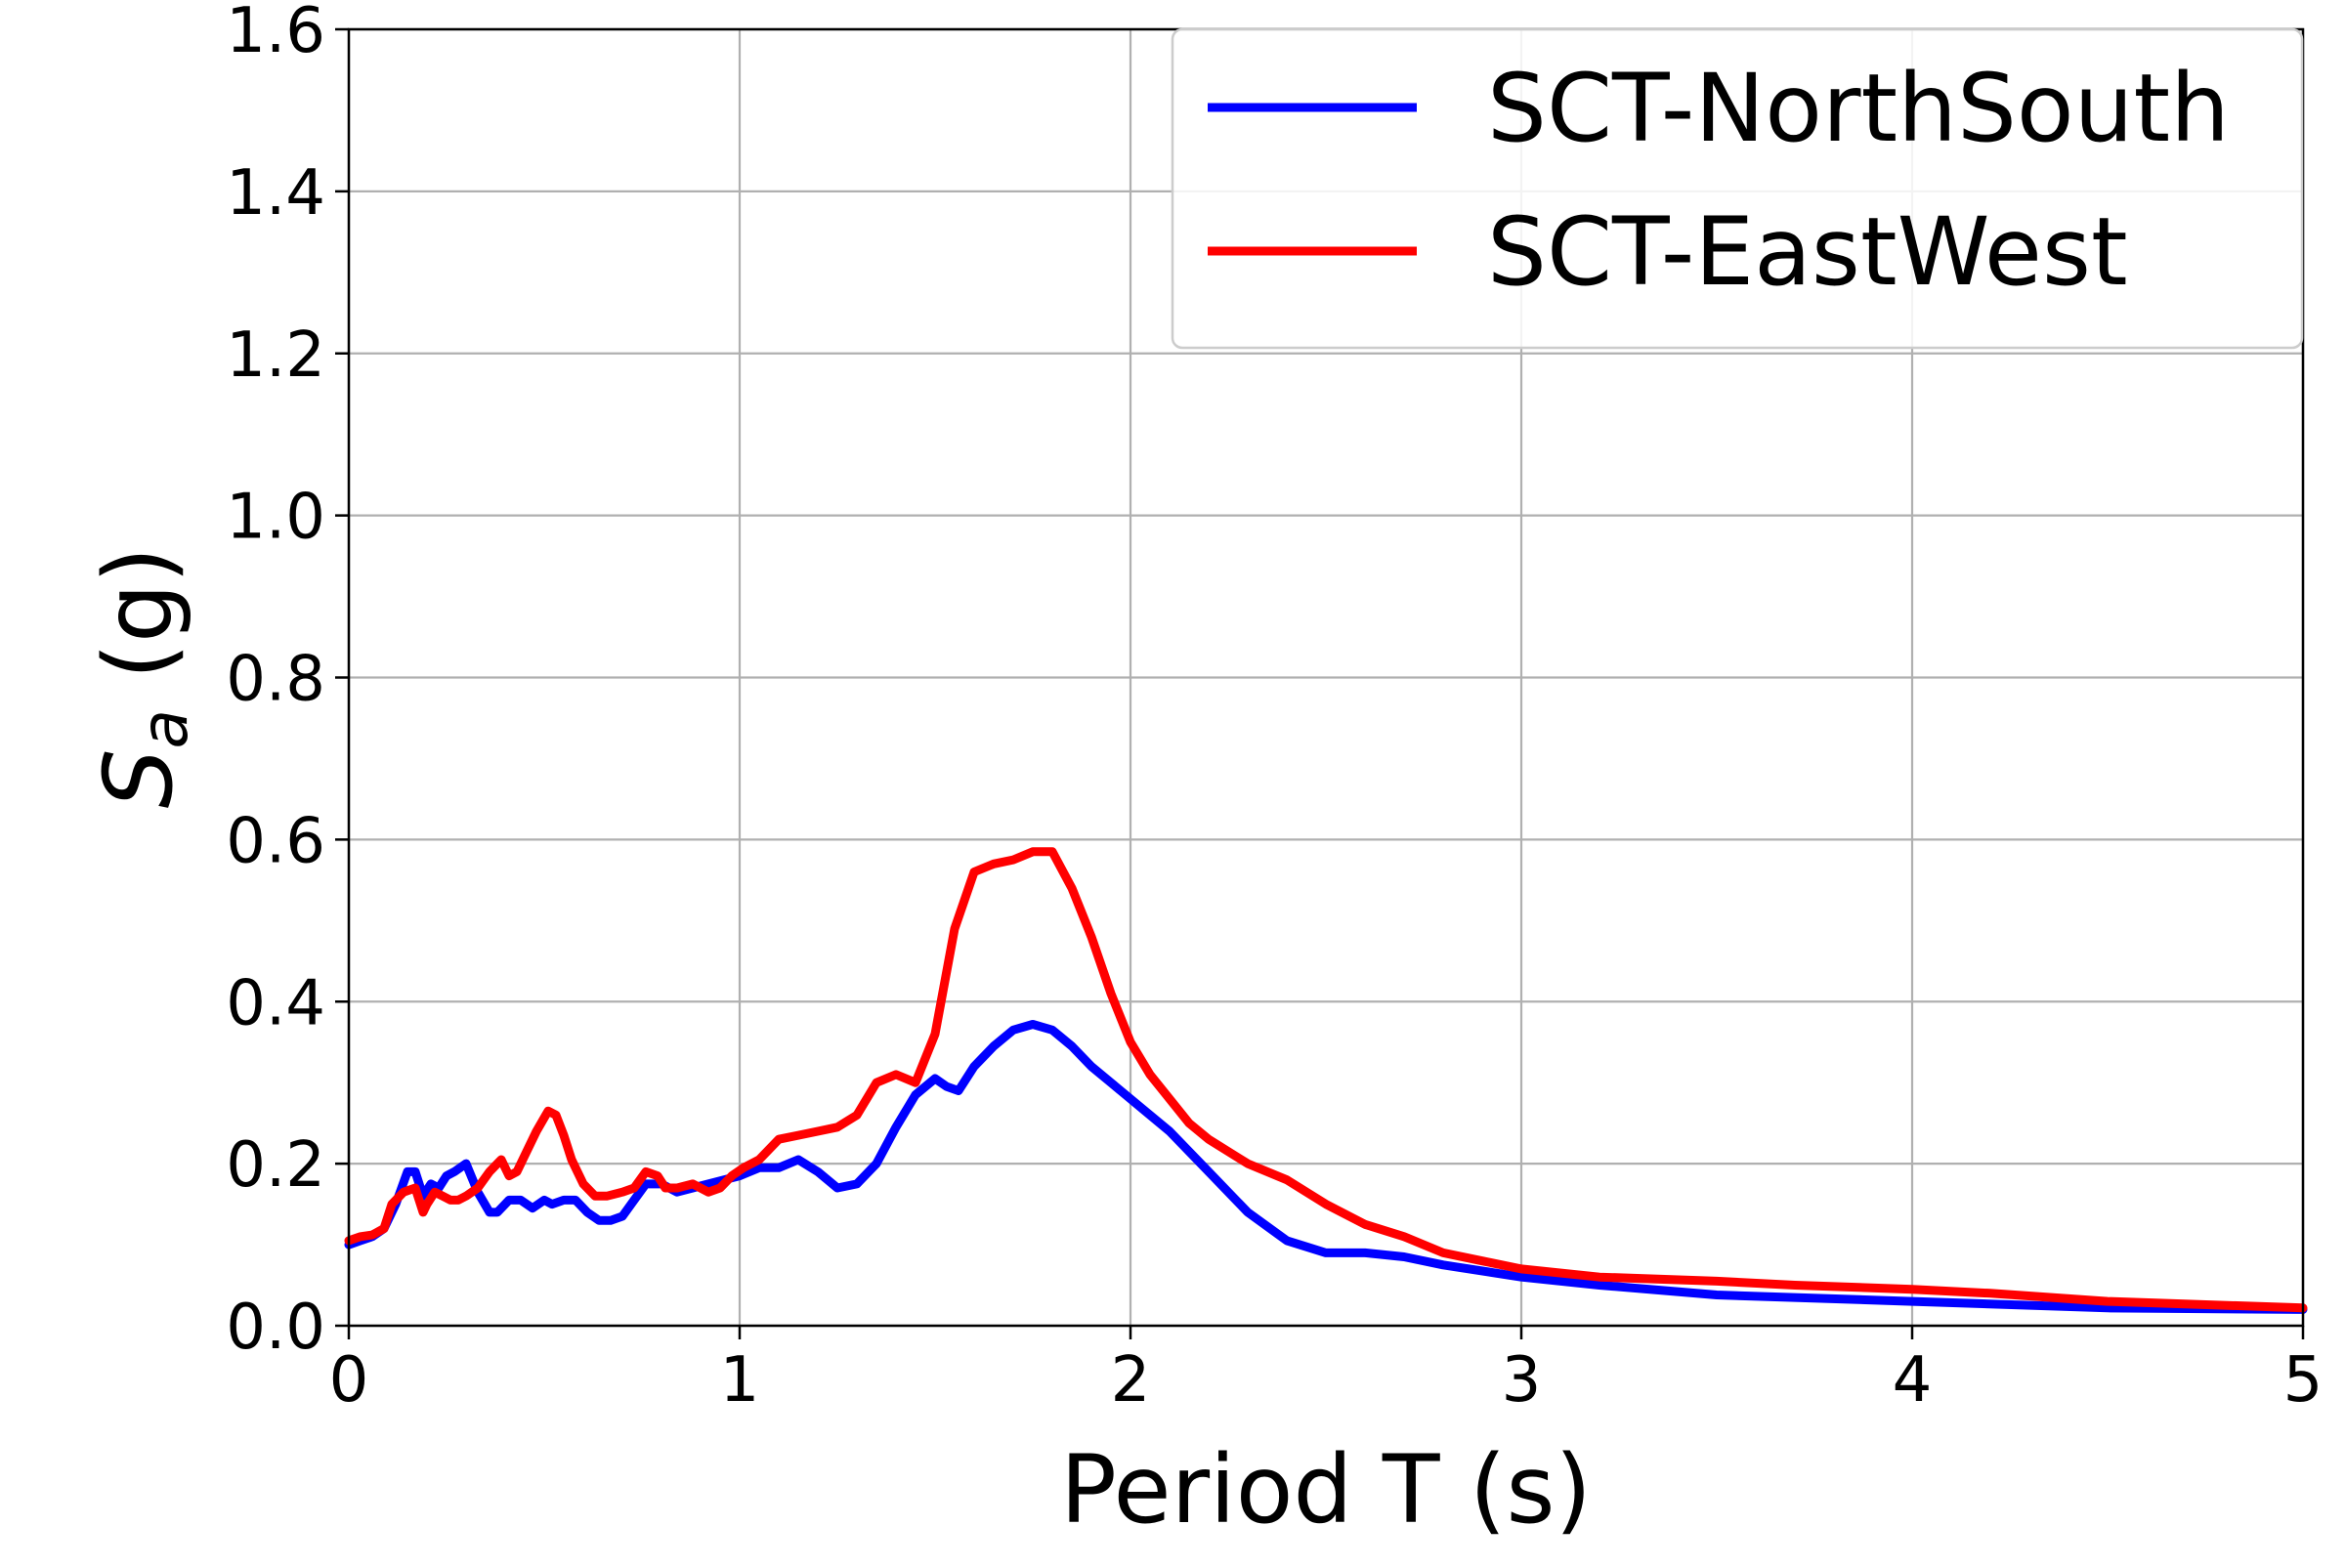 The width and height of the screenshot is (2345, 1568). What do you see at coordinates (740, 1380) in the screenshot?
I see `x-tick-label: 1` at bounding box center [740, 1380].